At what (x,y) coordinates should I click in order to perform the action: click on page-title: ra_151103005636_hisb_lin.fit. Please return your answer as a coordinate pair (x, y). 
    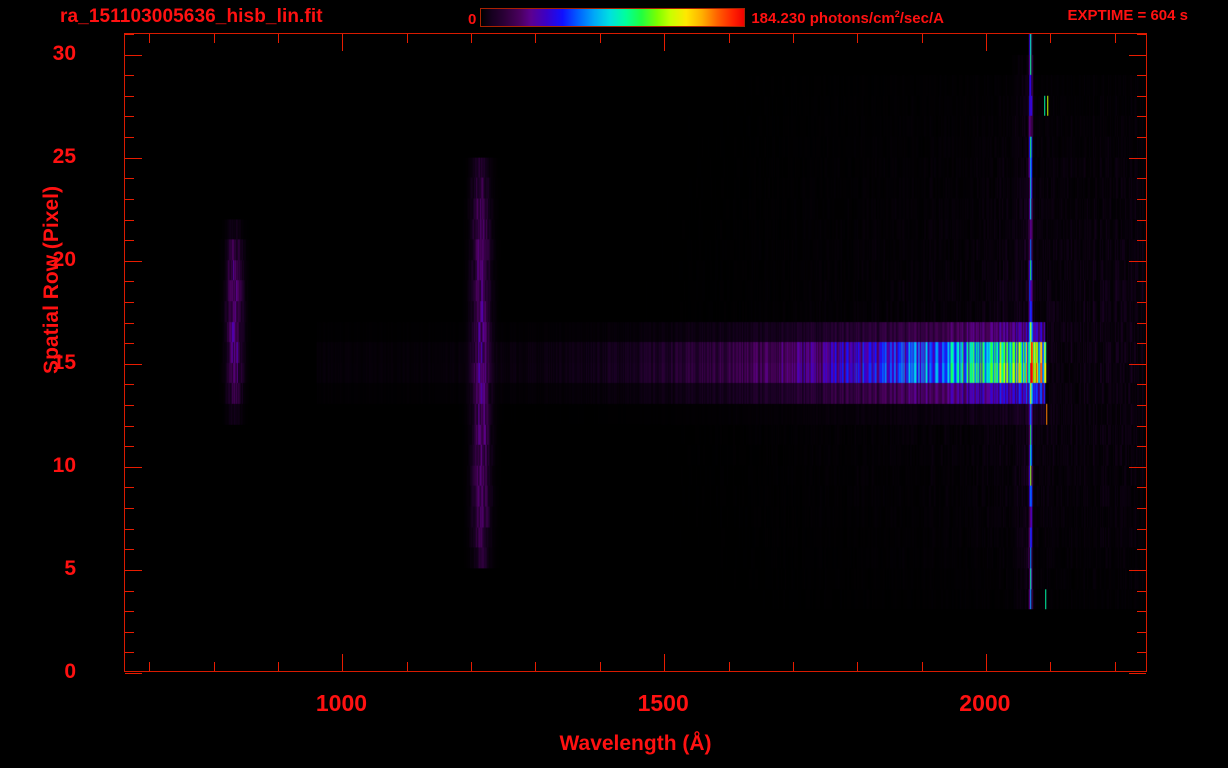
    Looking at the image, I should click on (191, 16).